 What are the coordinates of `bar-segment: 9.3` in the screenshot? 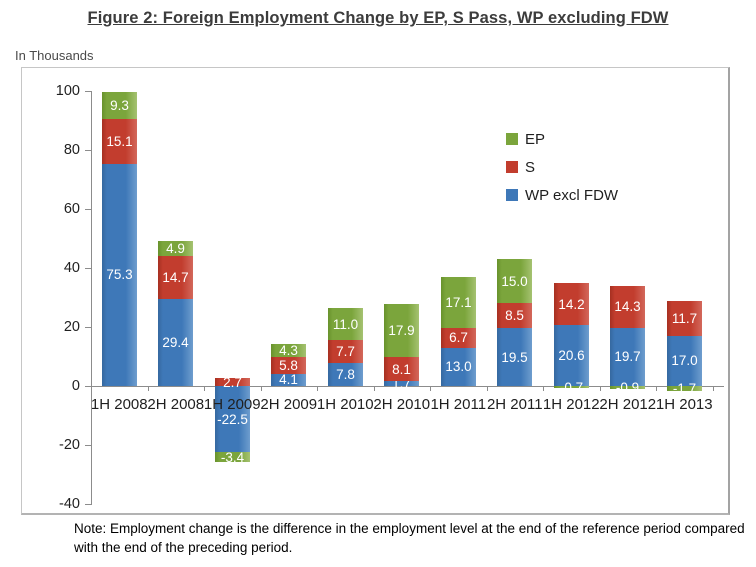 It's located at (119, 105).